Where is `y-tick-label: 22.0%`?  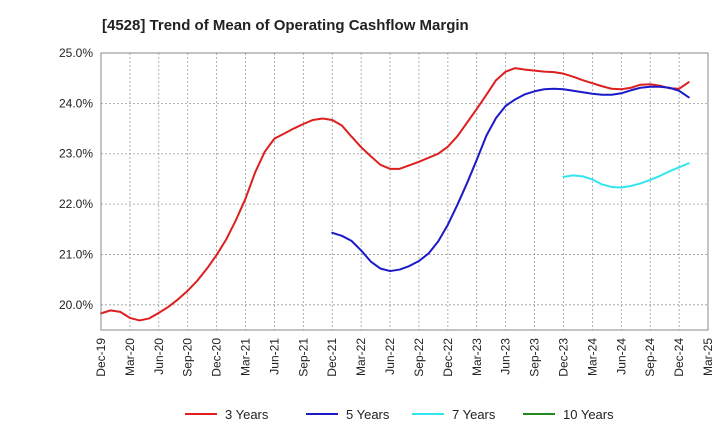 y-tick-label: 22.0% is located at coordinates (76, 204).